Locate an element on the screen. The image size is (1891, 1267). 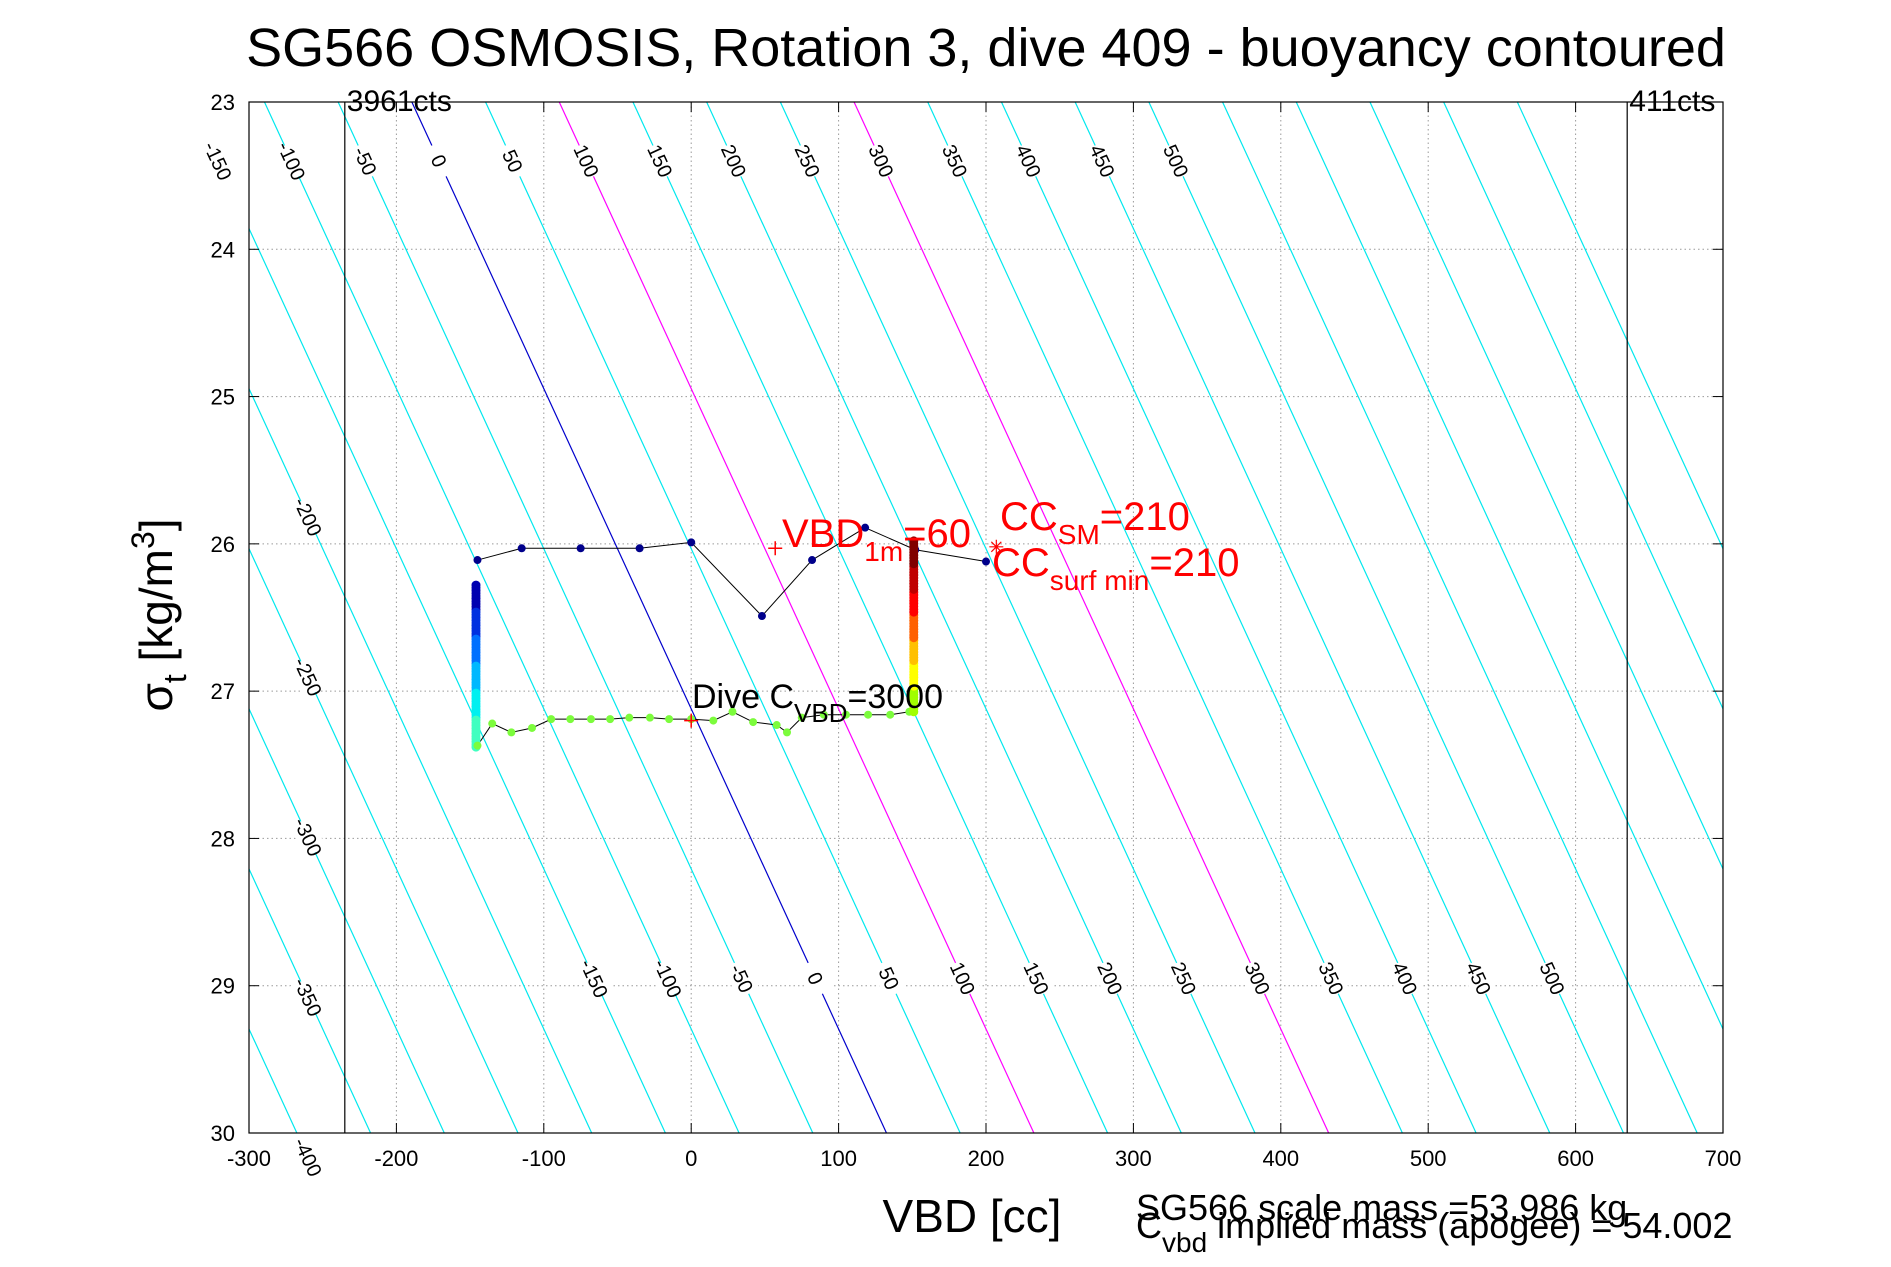
dive-c-main: Dive C is located at coordinates (743, 697).